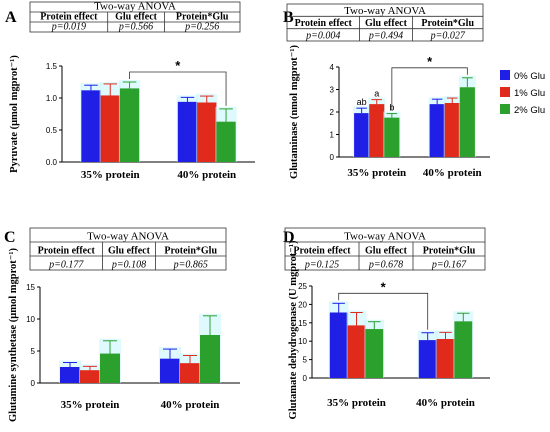  Describe the element at coordinates (14, 114) in the screenshot. I see `y-axis-label: Pyruvate (μmol mgprot⁻¹)` at that location.